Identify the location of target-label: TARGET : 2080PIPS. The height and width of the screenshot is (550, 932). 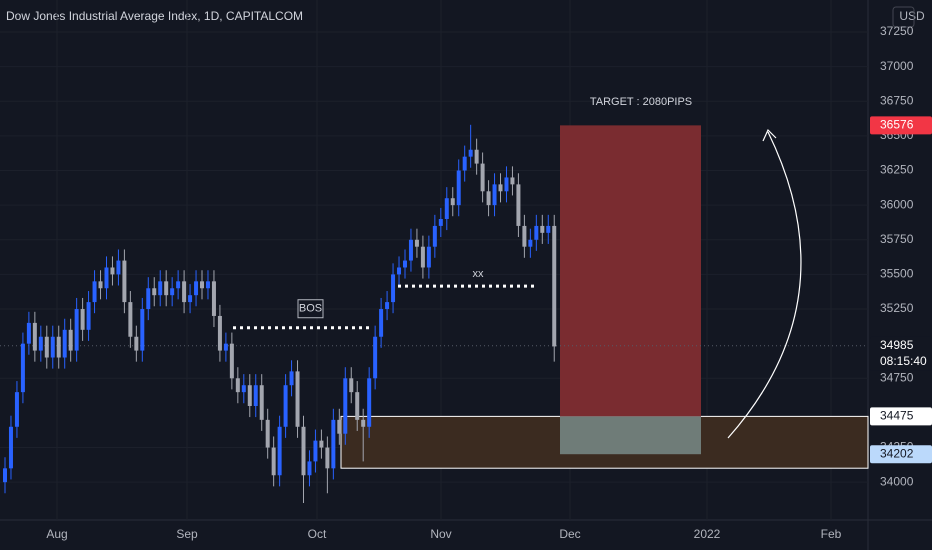
(641, 102).